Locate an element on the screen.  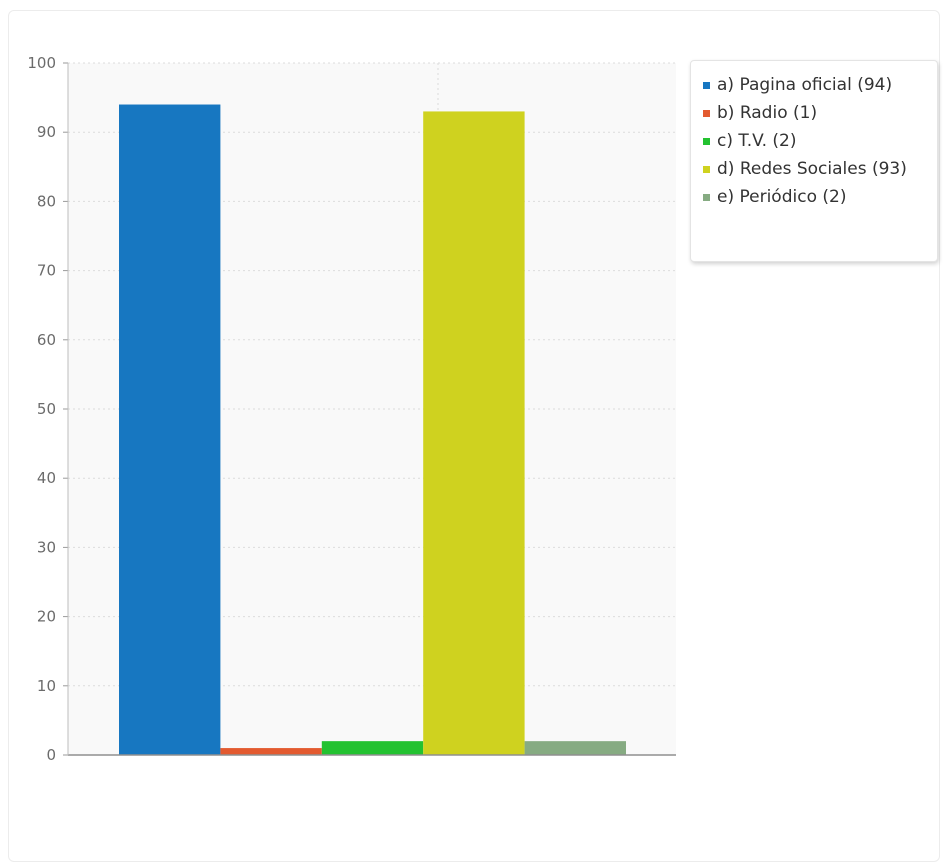
legend-item-d: d) Redes Sociales (93) is located at coordinates (820, 169).